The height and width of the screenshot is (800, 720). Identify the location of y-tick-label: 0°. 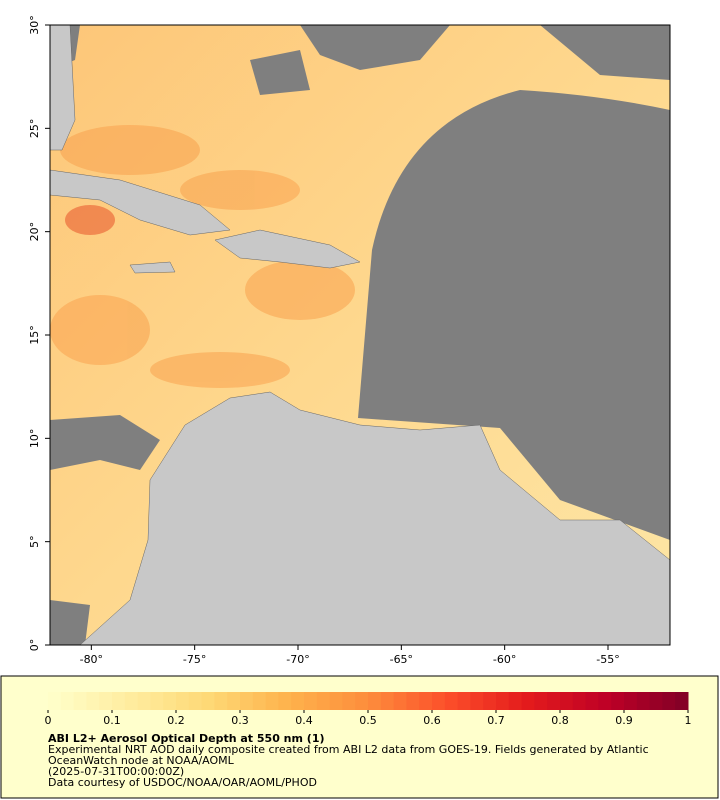
(34, 645).